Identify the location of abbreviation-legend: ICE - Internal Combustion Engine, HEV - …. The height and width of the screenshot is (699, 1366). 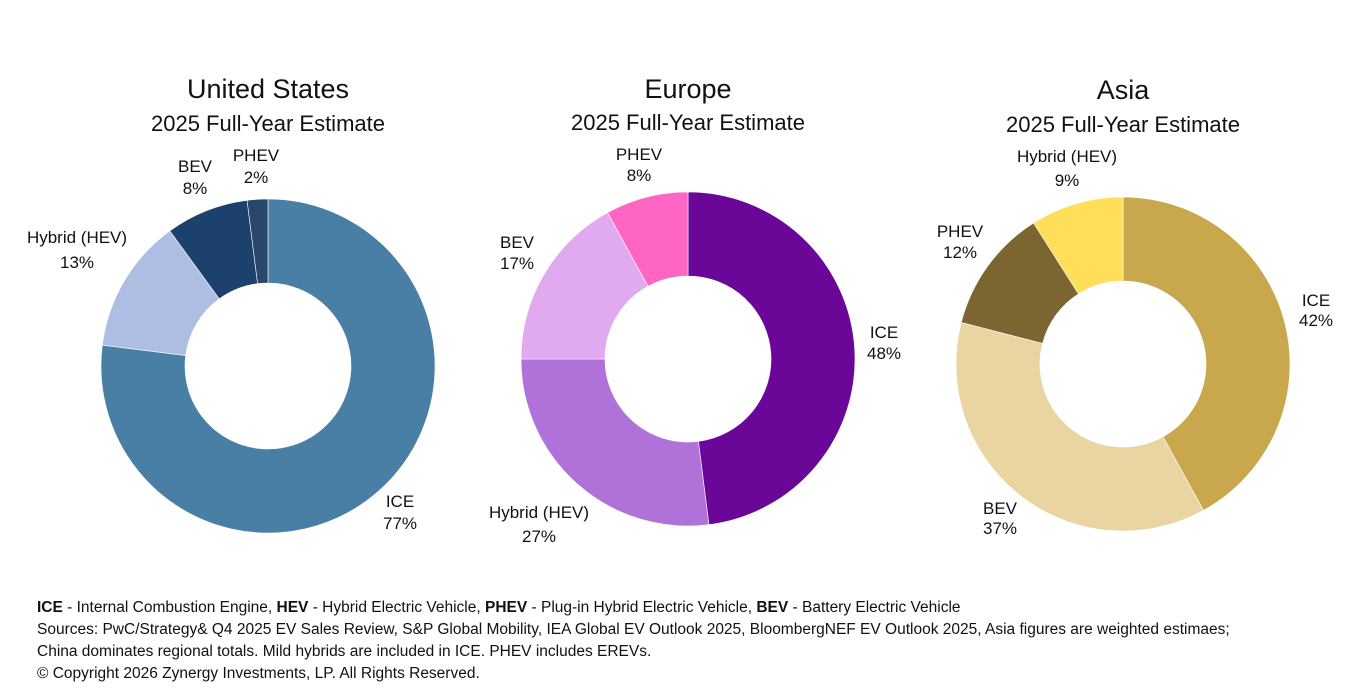
(692, 608).